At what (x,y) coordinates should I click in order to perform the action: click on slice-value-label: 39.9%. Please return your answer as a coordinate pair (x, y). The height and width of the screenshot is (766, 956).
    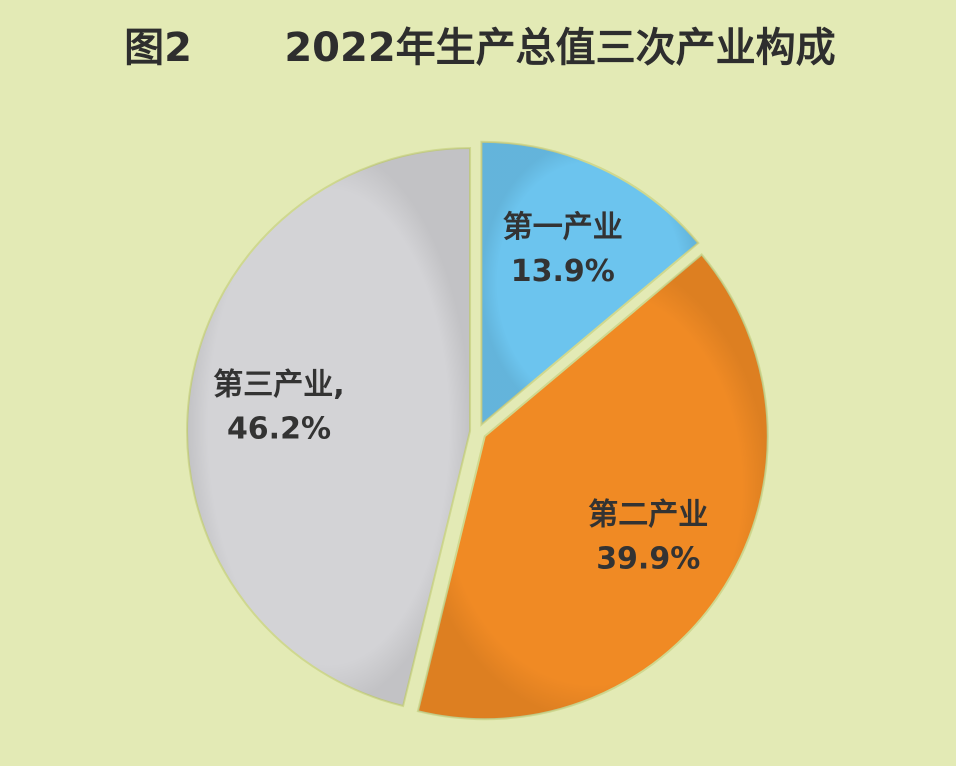
    Looking at the image, I should click on (648, 558).